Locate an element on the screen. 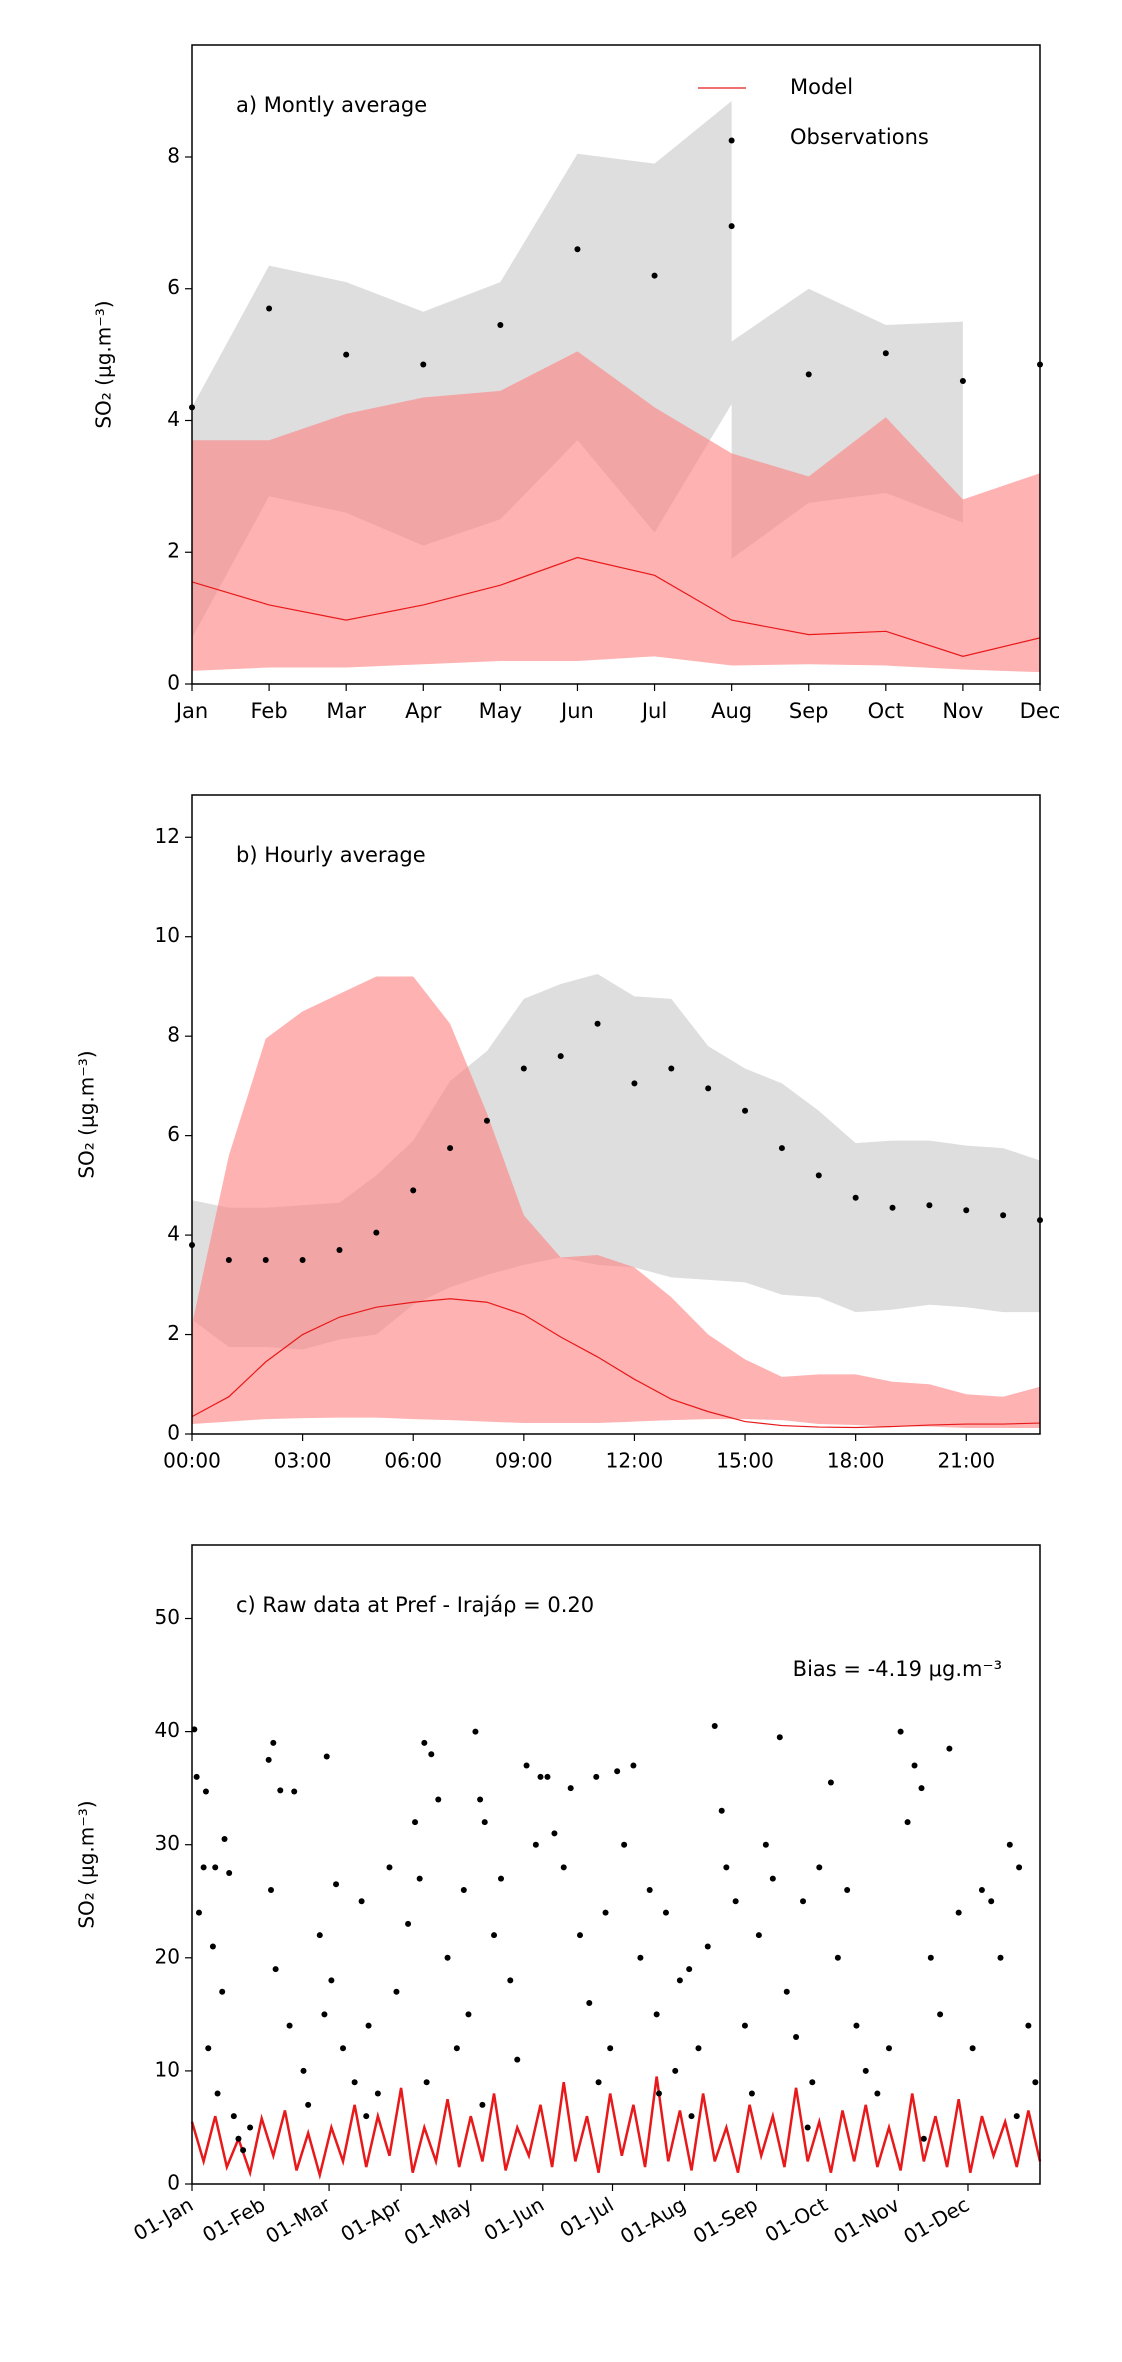 The width and height of the screenshot is (1122, 2362). x-tick-label: 01-Feb is located at coordinates (233, 2219).